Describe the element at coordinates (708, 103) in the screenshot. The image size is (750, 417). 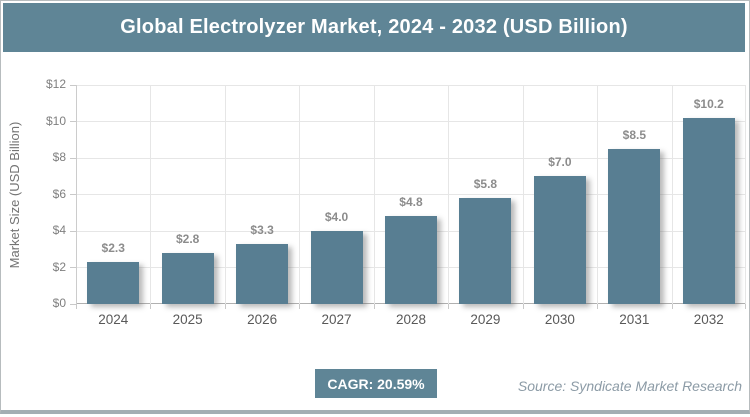
I see `bar-value-label-2032: $10.2` at that location.